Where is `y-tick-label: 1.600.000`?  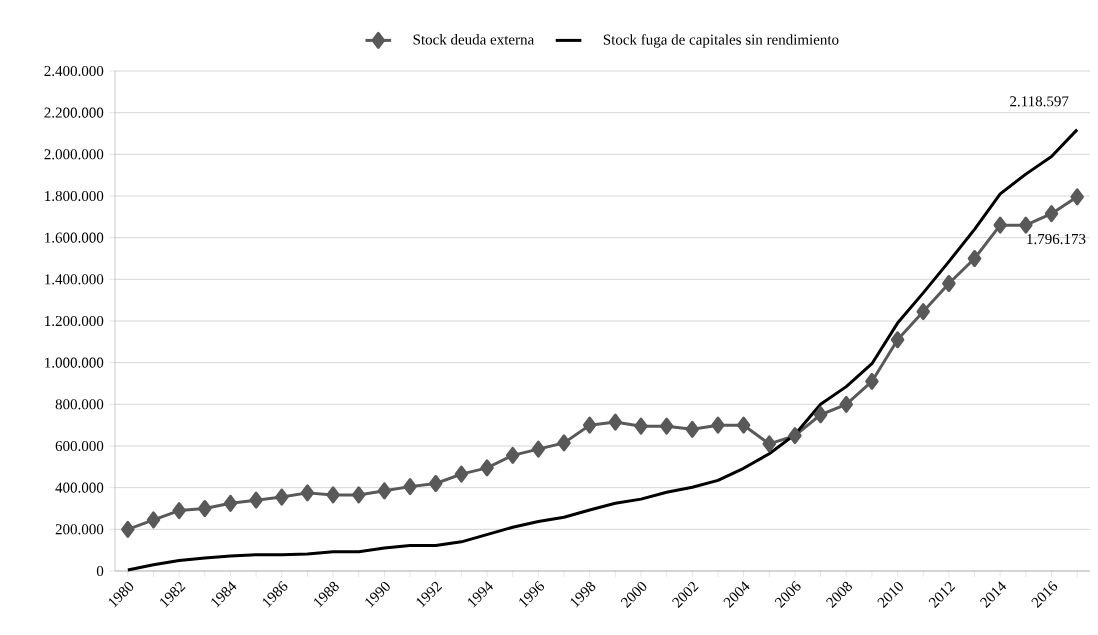
y-tick-label: 1.600.000 is located at coordinates (74, 237).